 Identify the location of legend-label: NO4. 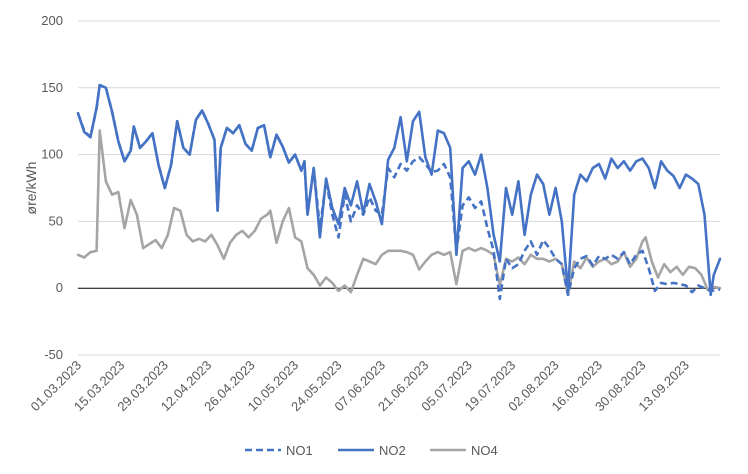
(484, 450).